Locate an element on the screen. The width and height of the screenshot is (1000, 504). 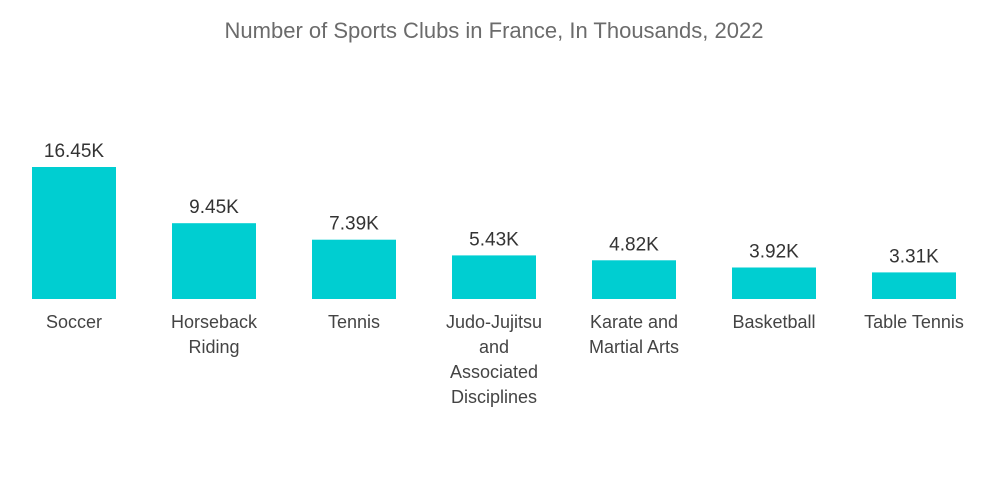
value-label-5: 3.92K is located at coordinates (774, 252).